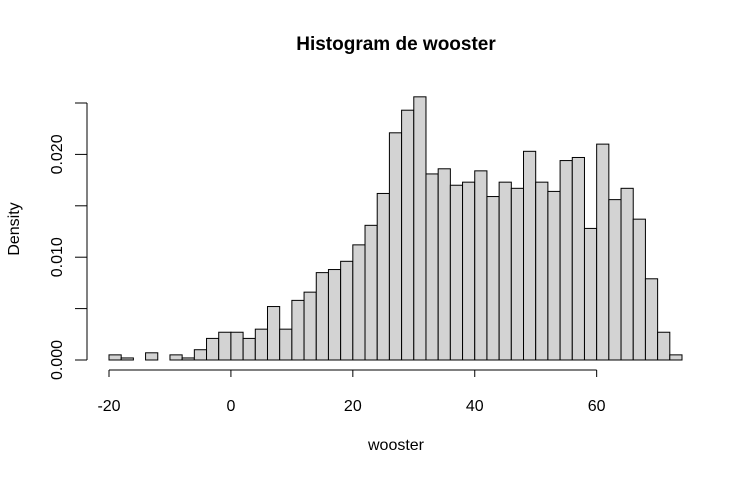  What do you see at coordinates (14, 228) in the screenshot?
I see `y-axis-label: Density` at bounding box center [14, 228].